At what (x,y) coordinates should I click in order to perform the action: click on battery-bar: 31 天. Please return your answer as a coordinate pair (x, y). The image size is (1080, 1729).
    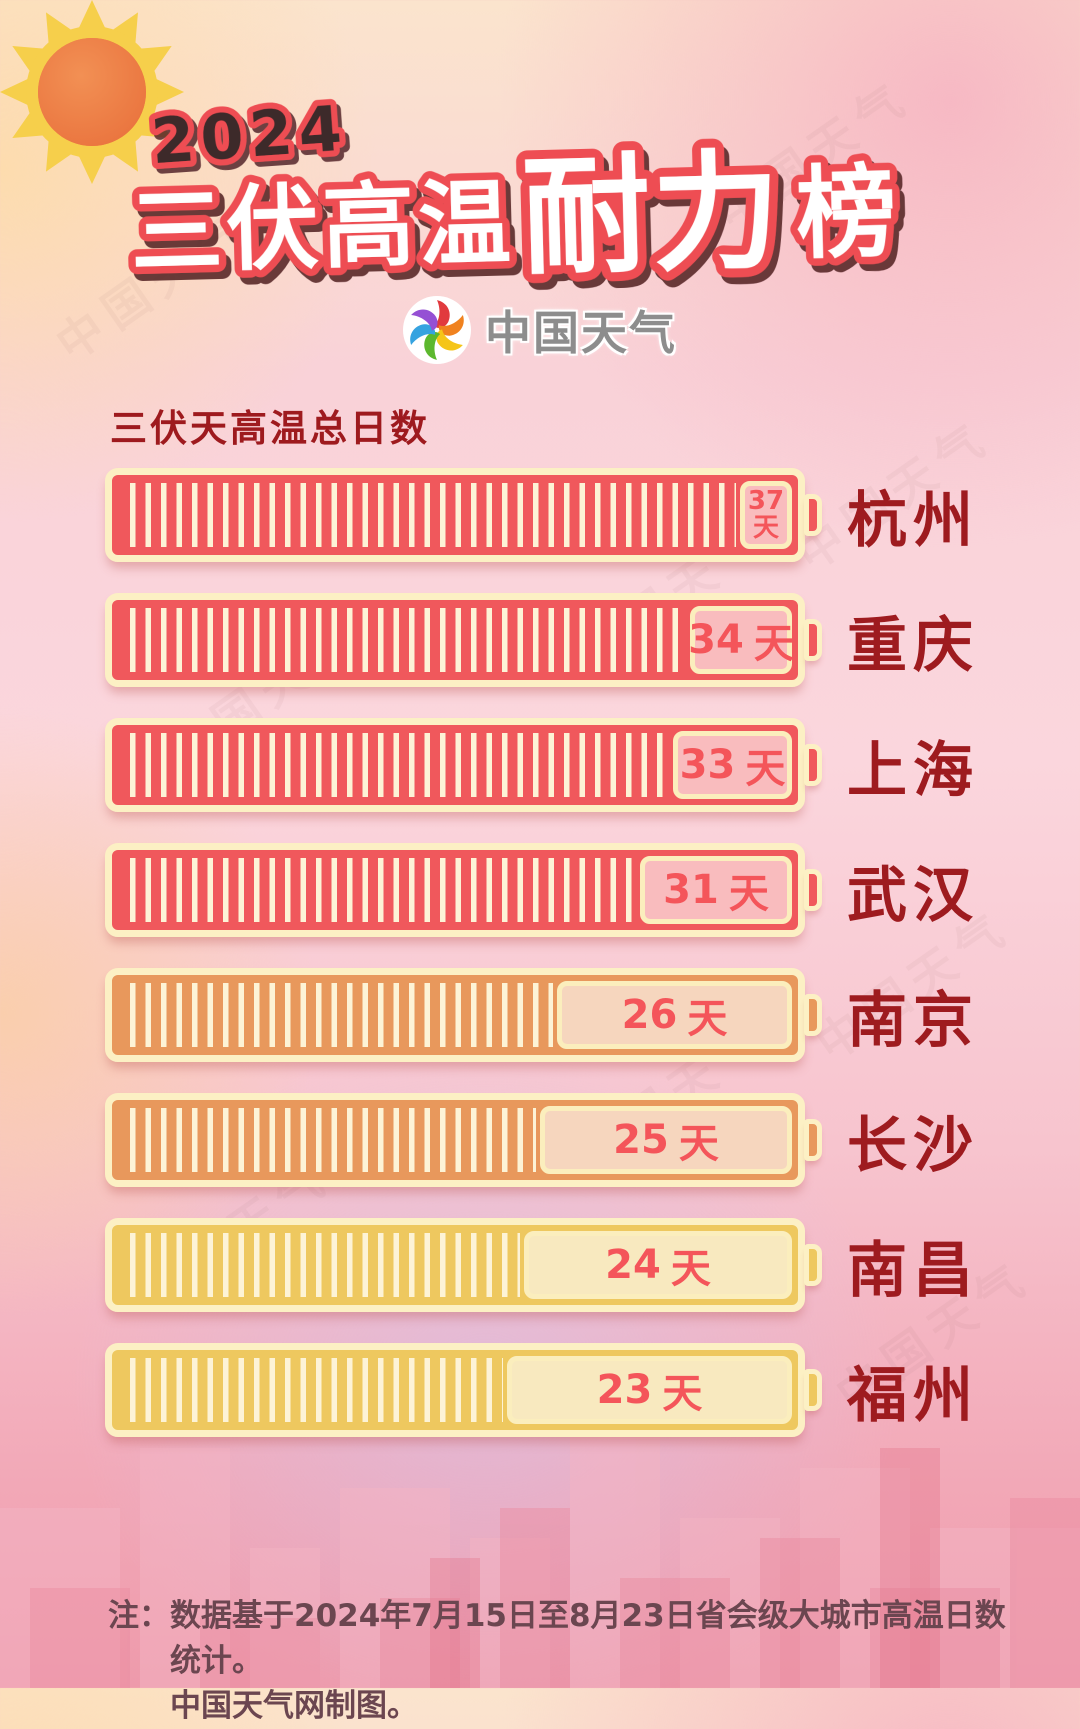
    Looking at the image, I should click on (463, 890).